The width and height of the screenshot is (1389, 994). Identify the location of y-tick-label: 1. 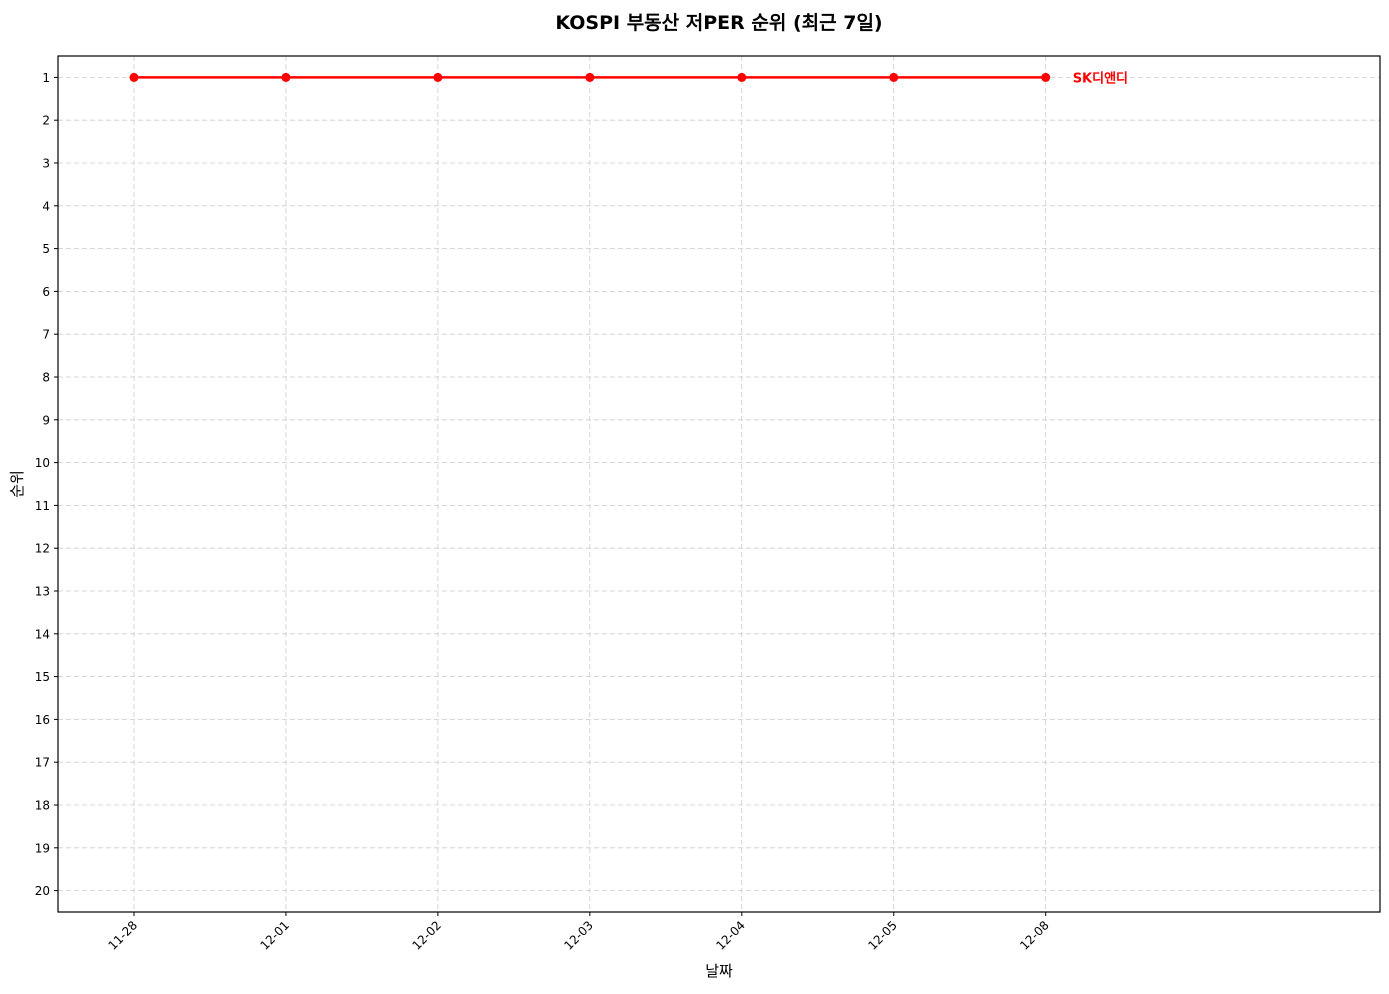
(46, 78).